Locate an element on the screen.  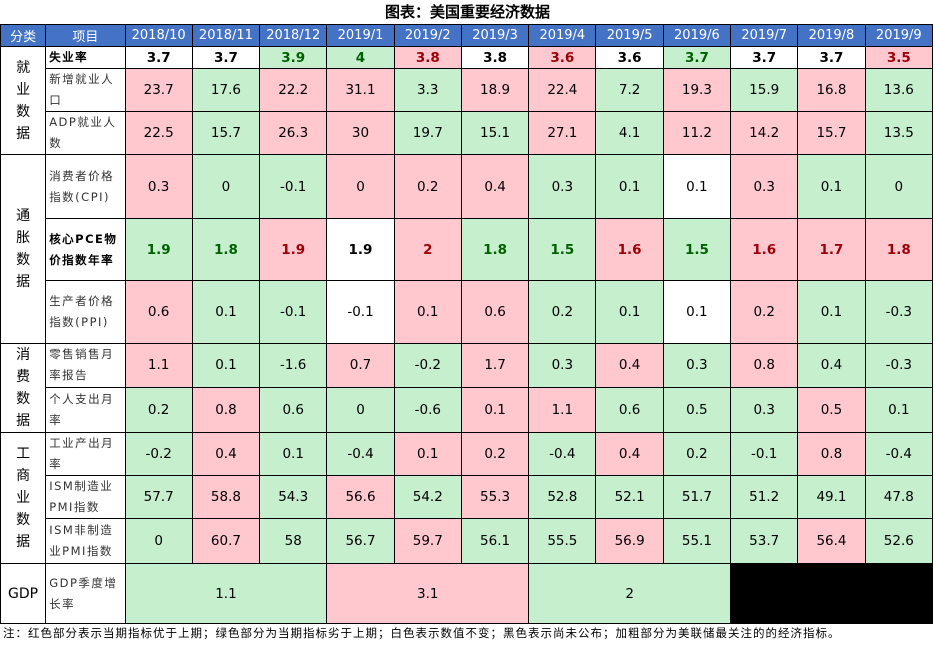
table-cell: 3.3 is located at coordinates (427, 90).